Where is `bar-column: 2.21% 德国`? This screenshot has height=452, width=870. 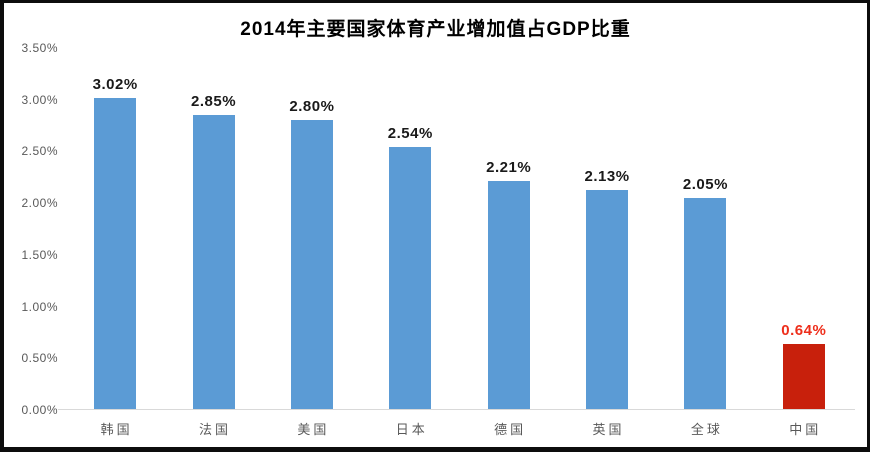
bar-column: 2.21% 德国 is located at coordinates (509, 242).